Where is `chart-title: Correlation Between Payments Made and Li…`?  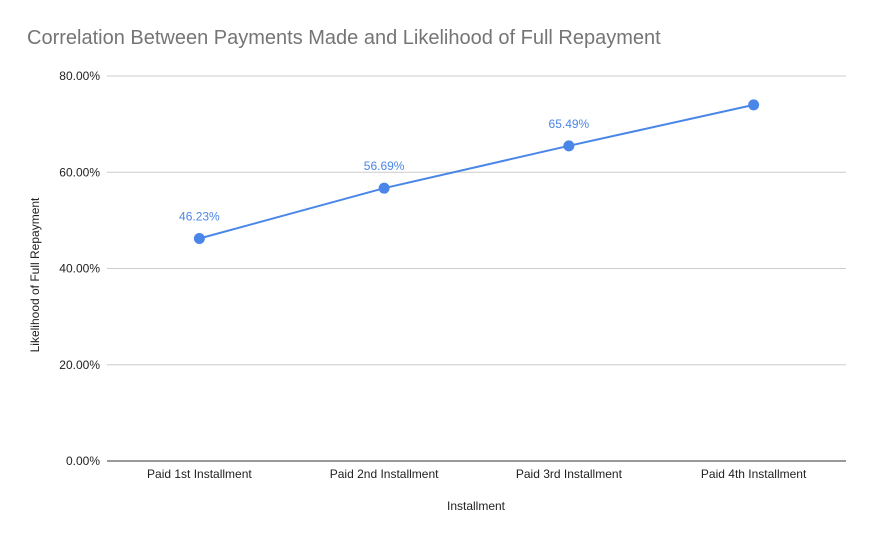 chart-title: Correlation Between Payments Made and Li… is located at coordinates (344, 38).